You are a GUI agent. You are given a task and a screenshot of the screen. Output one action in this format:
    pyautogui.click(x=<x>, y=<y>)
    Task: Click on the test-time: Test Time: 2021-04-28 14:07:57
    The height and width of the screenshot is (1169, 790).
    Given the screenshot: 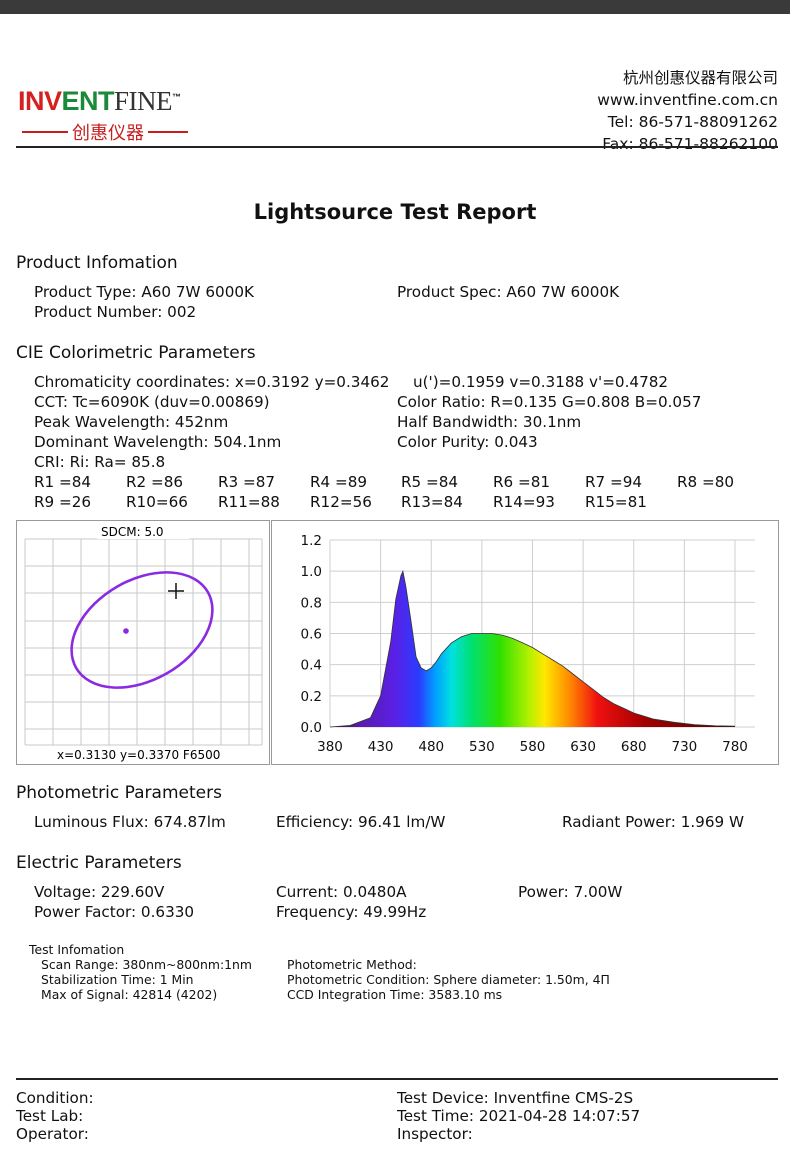 What is the action you would take?
    pyautogui.click(x=519, y=1116)
    